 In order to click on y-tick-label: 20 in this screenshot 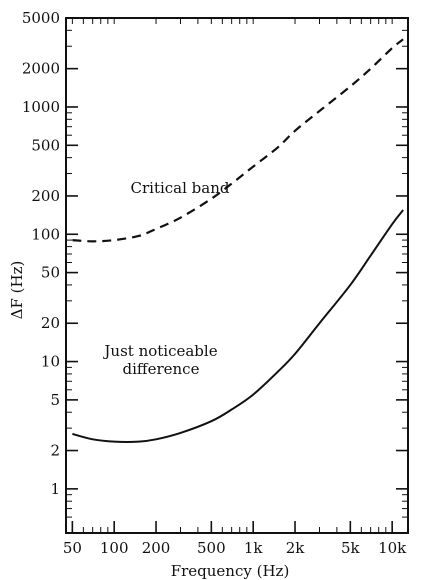, I will do `click(50, 323)`.